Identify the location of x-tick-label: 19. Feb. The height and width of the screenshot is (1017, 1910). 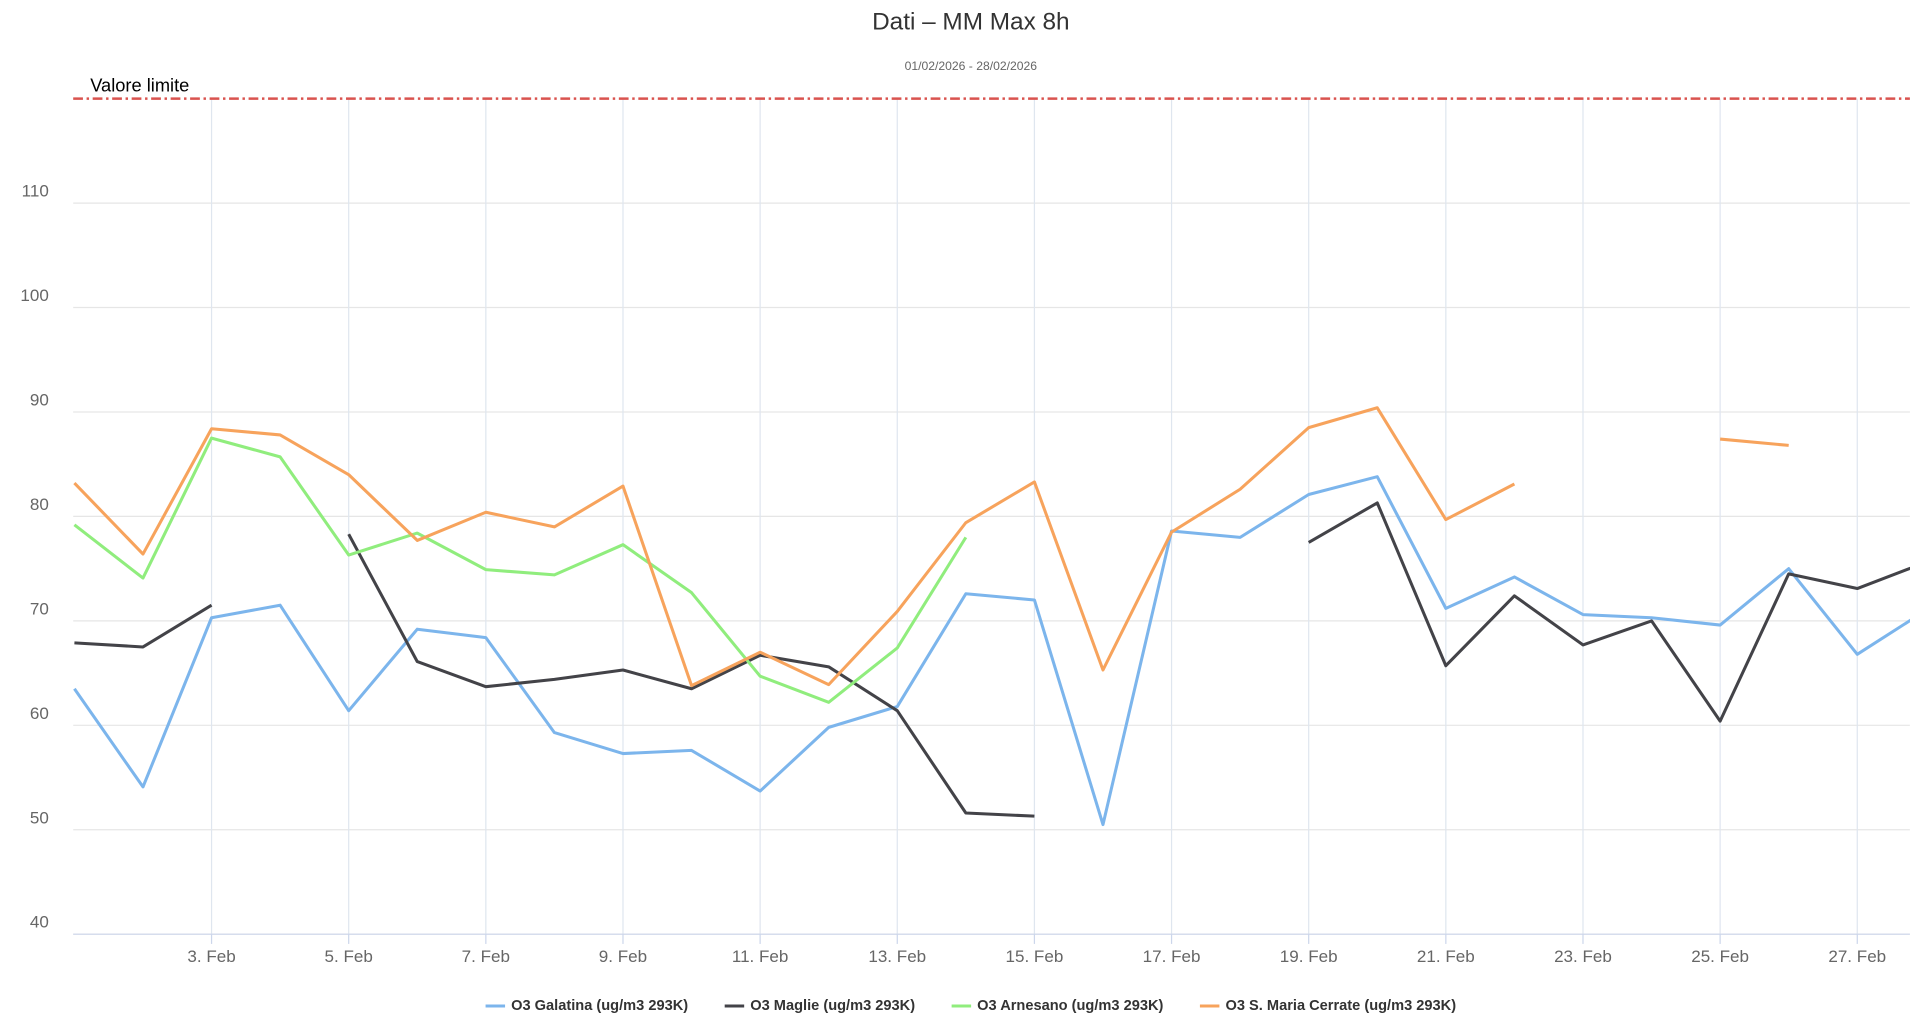
(1309, 956).